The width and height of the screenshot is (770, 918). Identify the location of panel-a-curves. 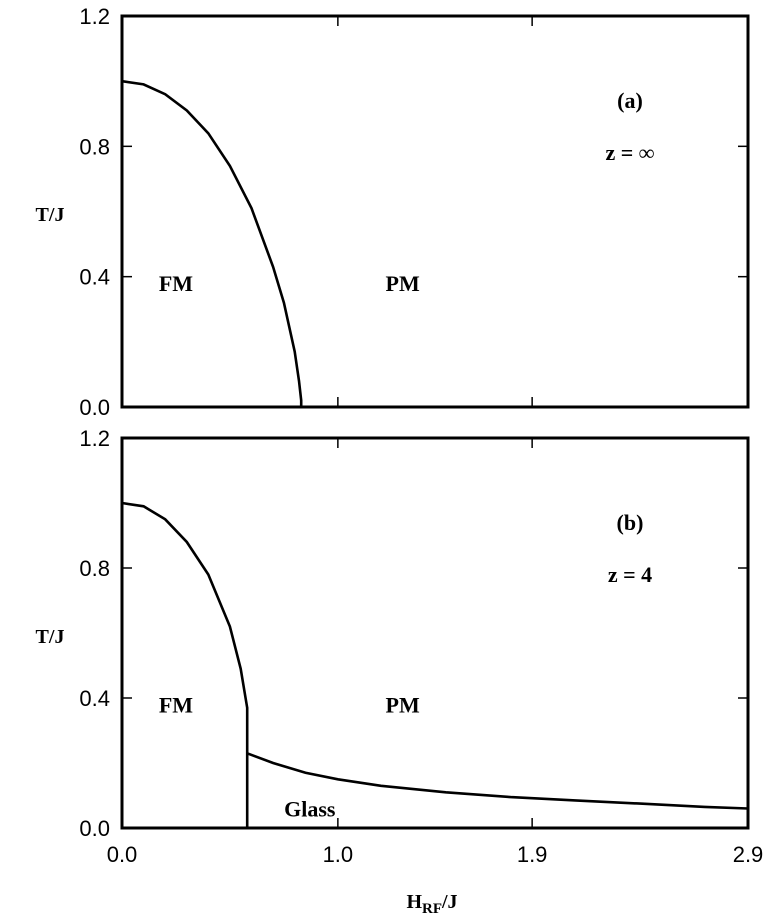
(212, 243).